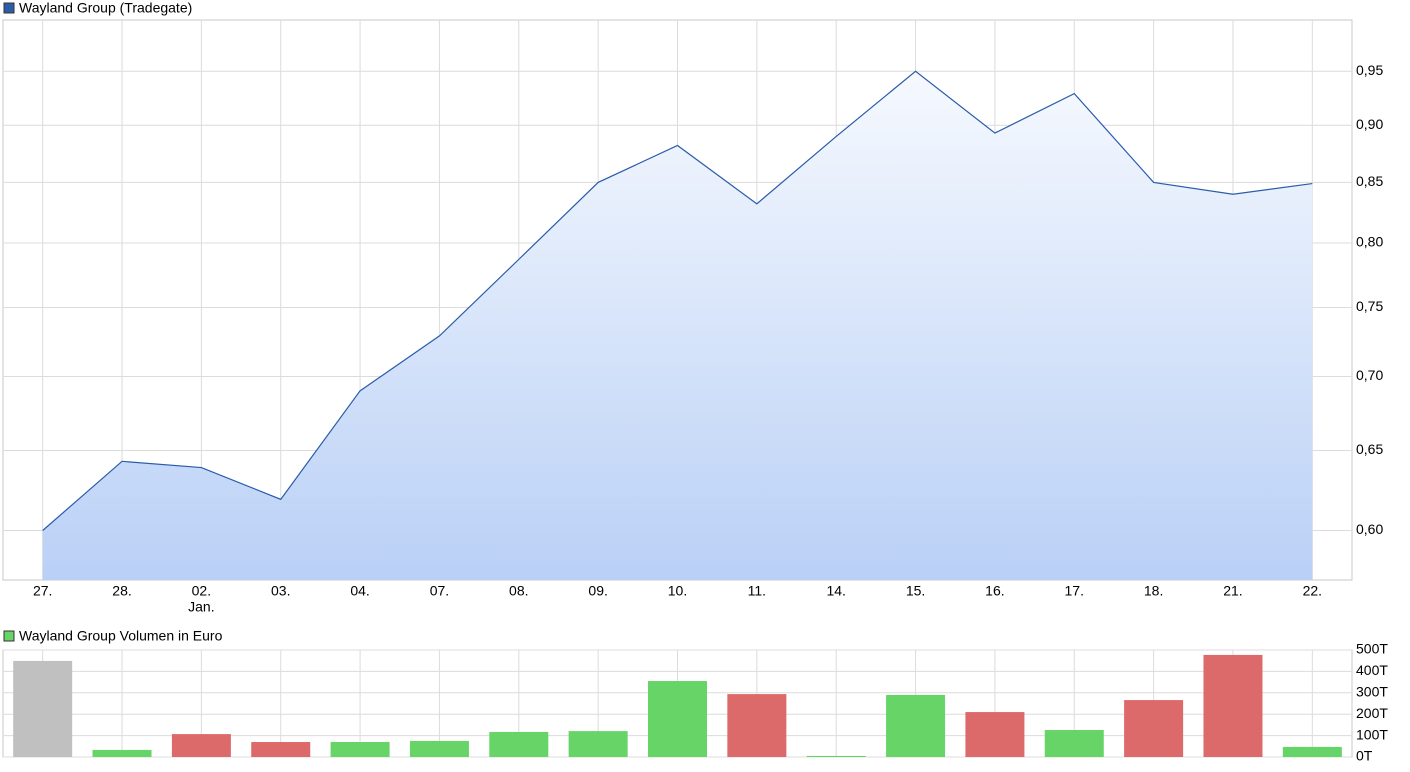 Image resolution: width=1410 pixels, height=772 pixels. What do you see at coordinates (121, 636) in the screenshot?
I see `chart-title: Wayland Group Volumen in Euro` at bounding box center [121, 636].